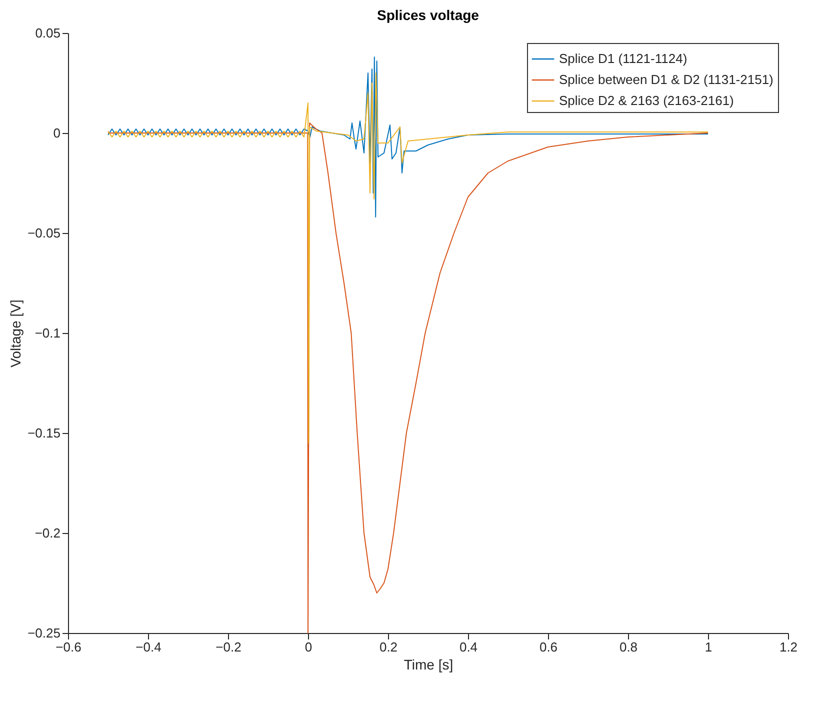 Image resolution: width=832 pixels, height=714 pixels. Describe the element at coordinates (47, 533) in the screenshot. I see `y-tick-label: −0.2` at that location.